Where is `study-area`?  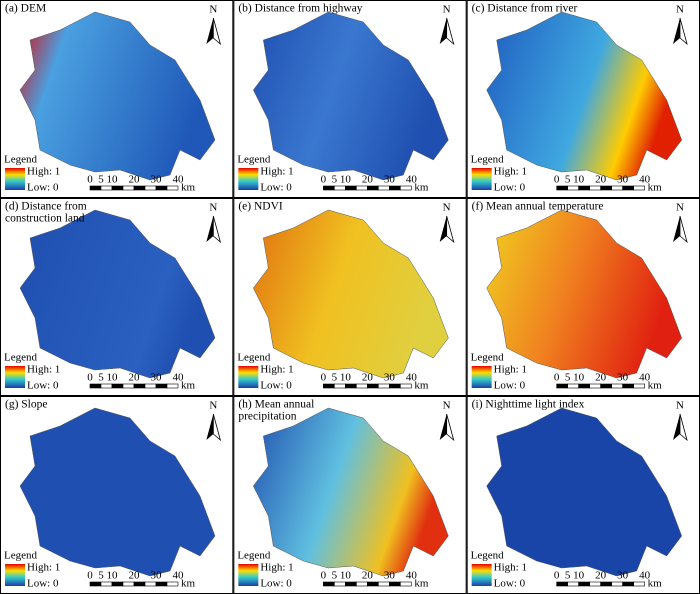
study-area is located at coordinates (351, 492).